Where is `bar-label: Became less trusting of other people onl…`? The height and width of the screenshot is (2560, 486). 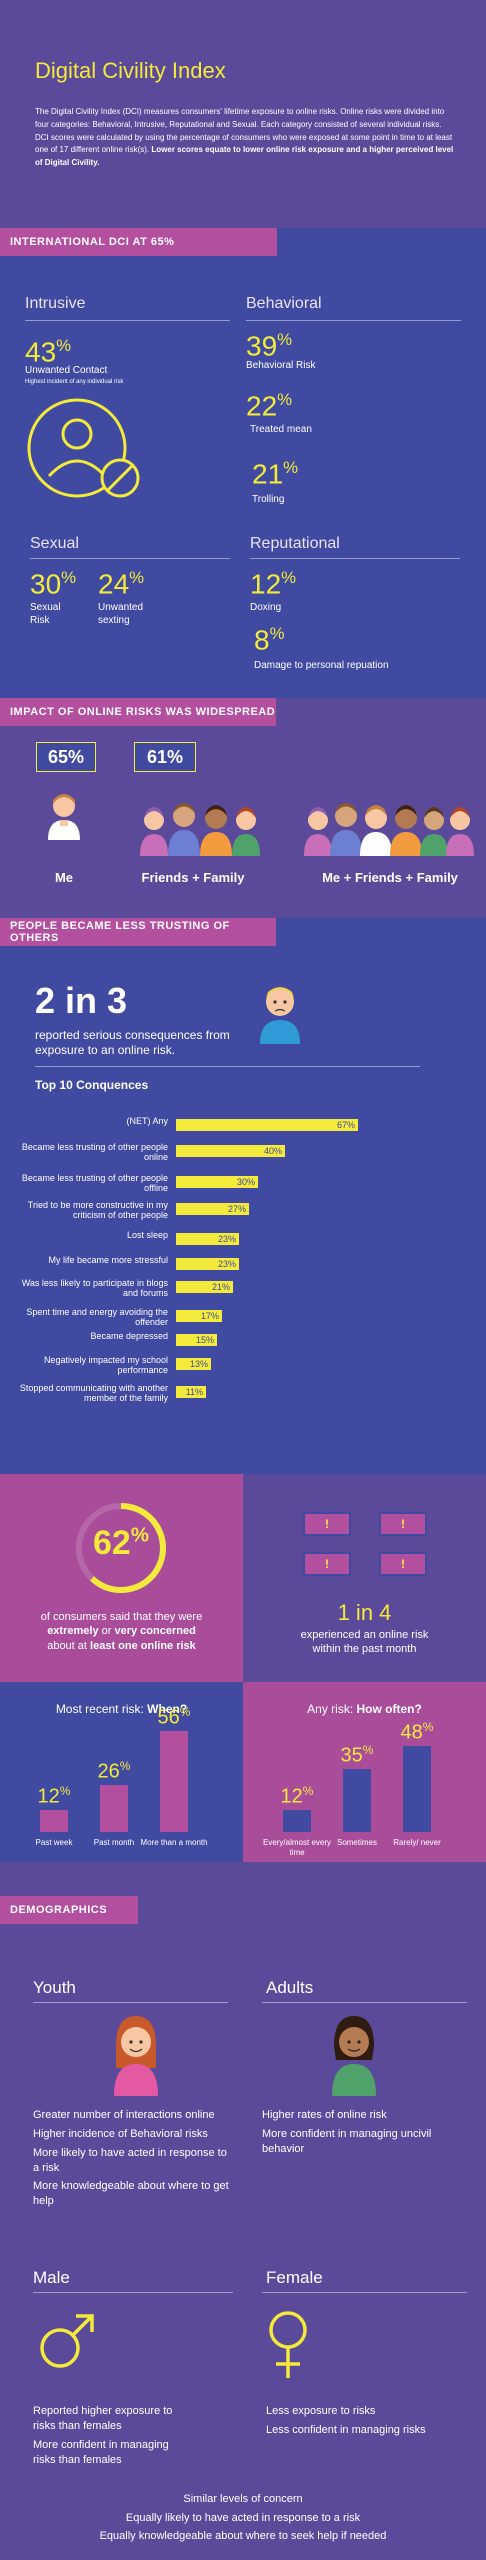 bar-label: Became less trusting of other people onl… is located at coordinates (94, 1152).